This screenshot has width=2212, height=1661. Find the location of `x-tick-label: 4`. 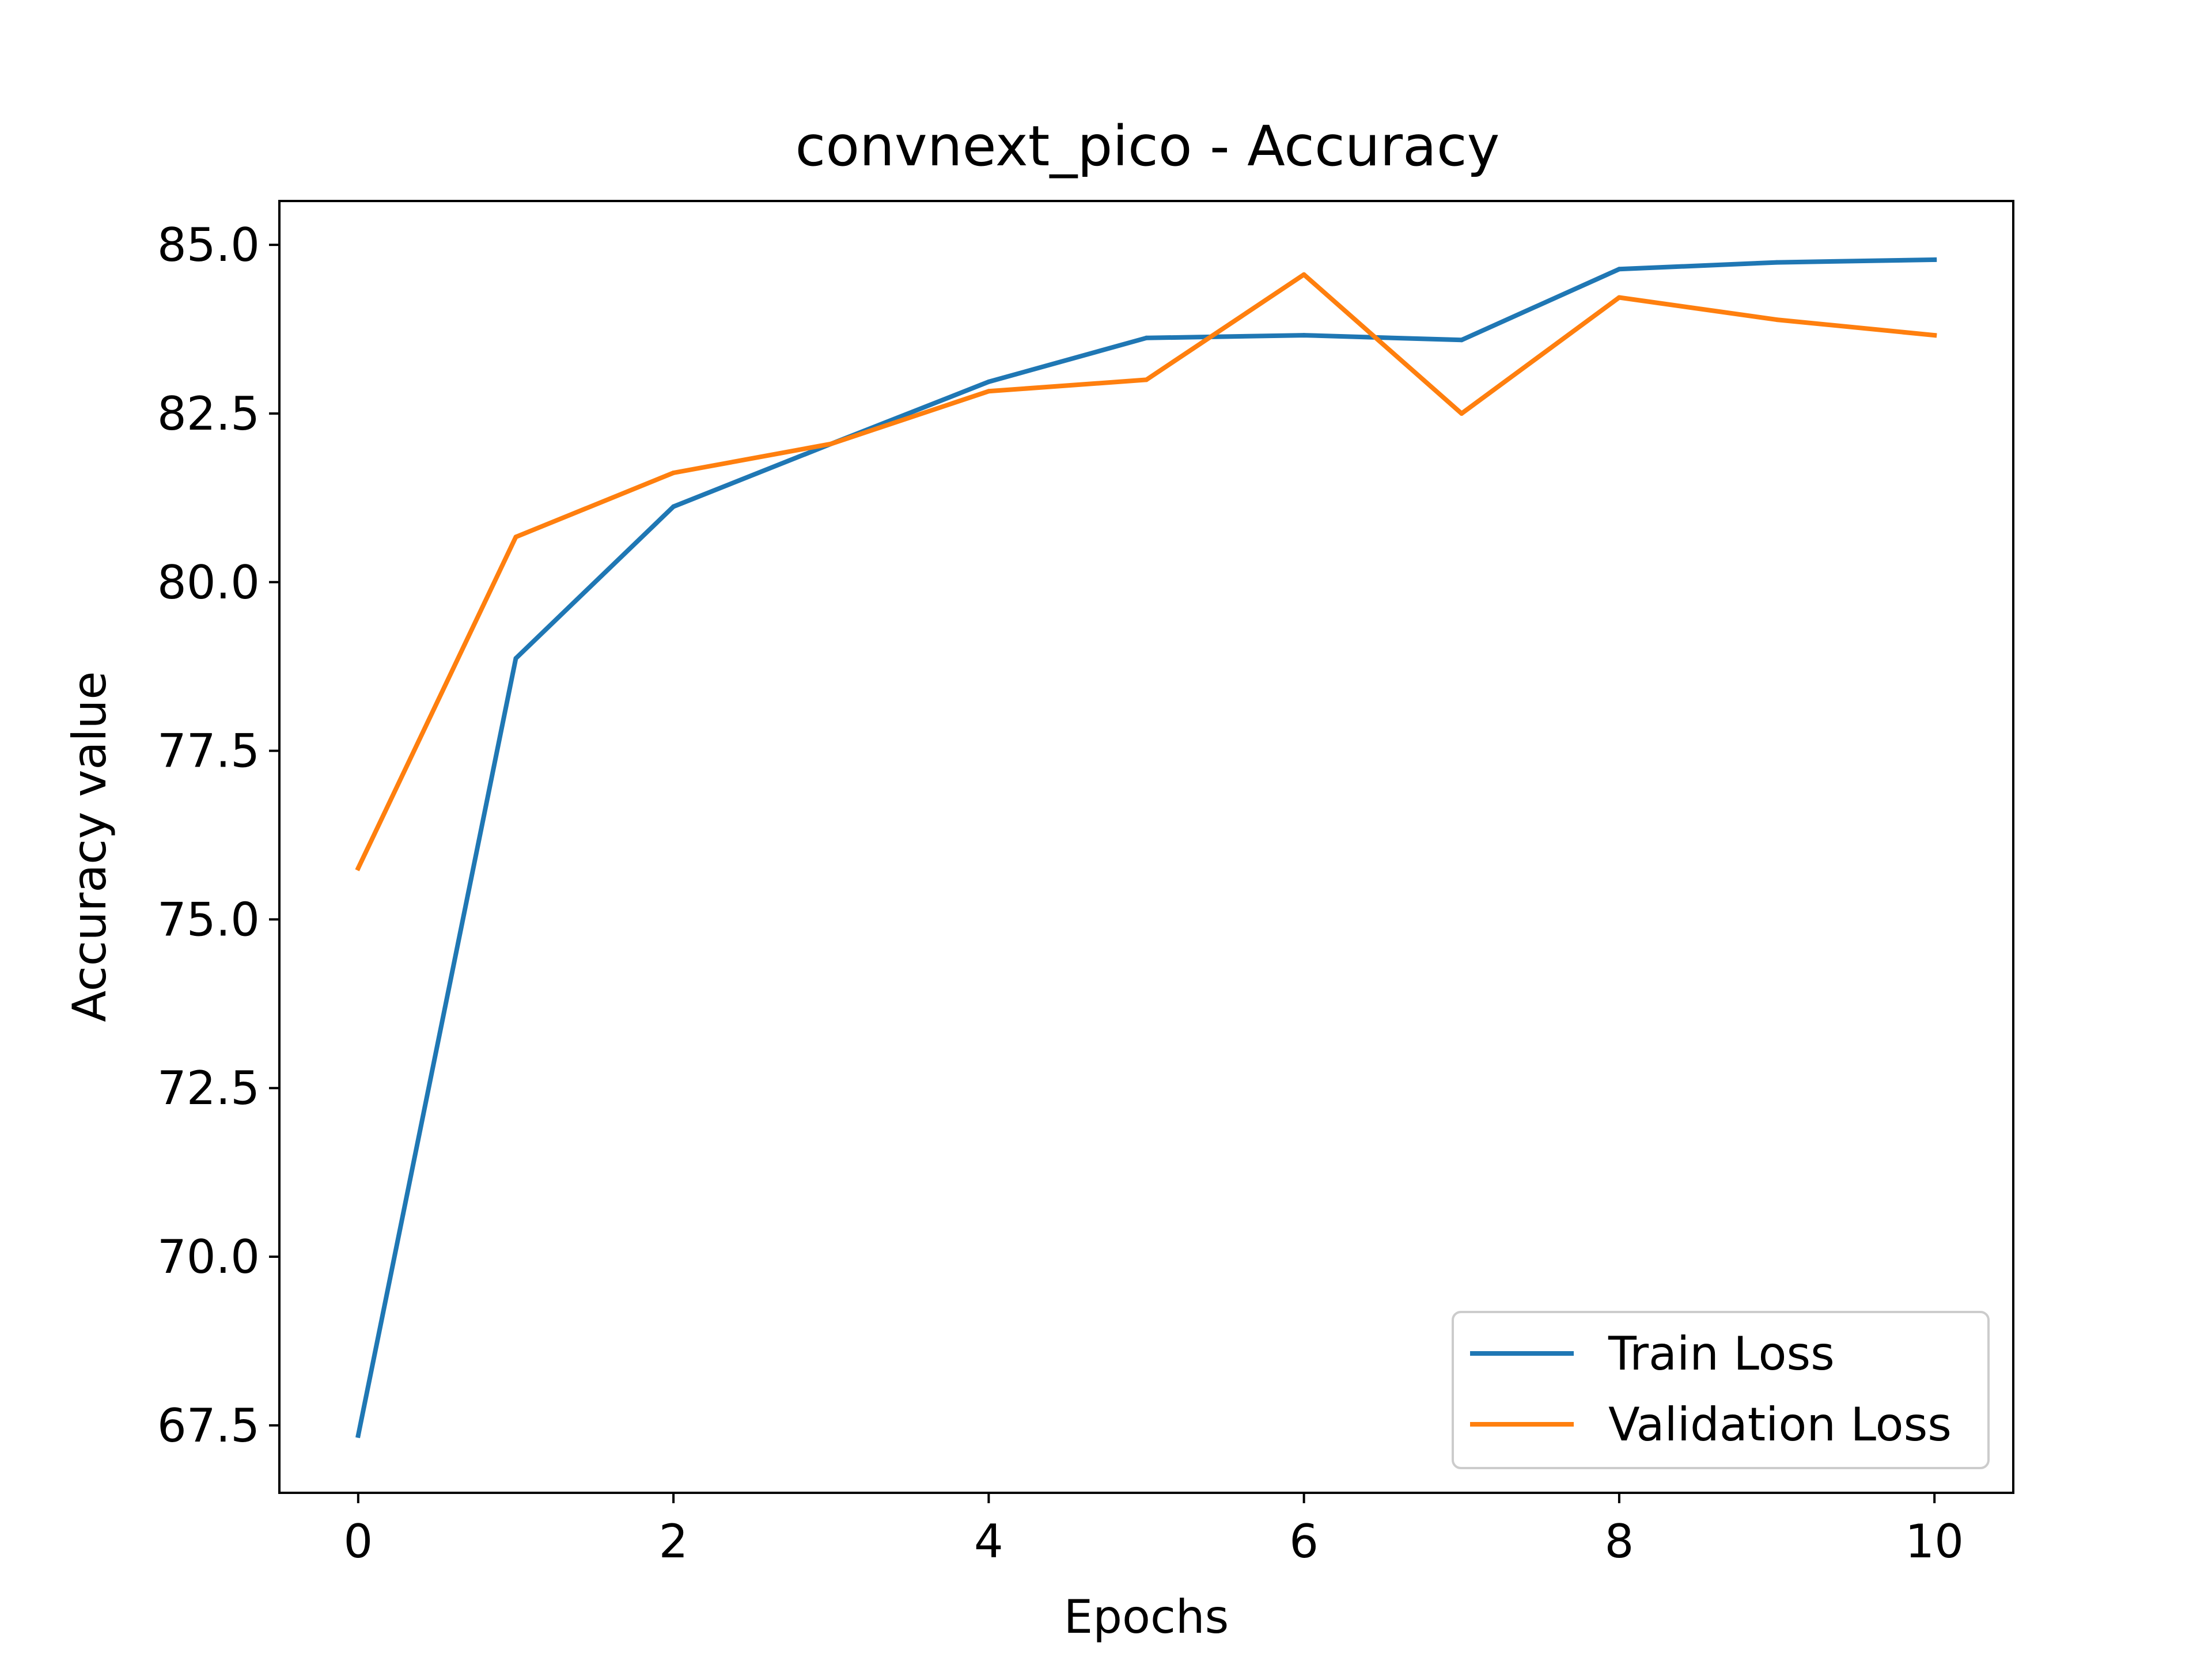

x-tick-label: 4 is located at coordinates (988, 1541).